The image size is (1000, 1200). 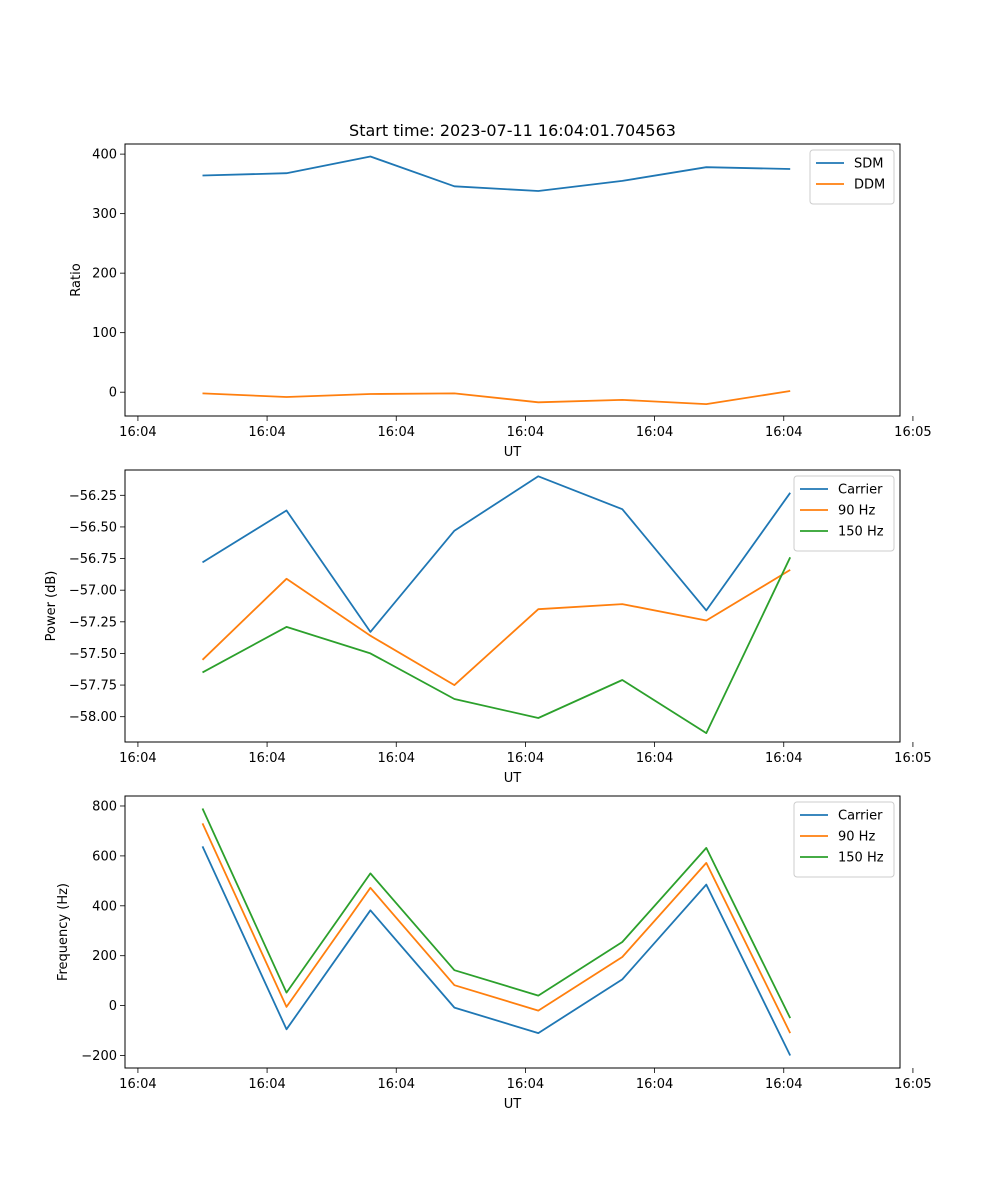 What do you see at coordinates (93, 686) in the screenshot?
I see `y-tick-label: −57.75` at bounding box center [93, 686].